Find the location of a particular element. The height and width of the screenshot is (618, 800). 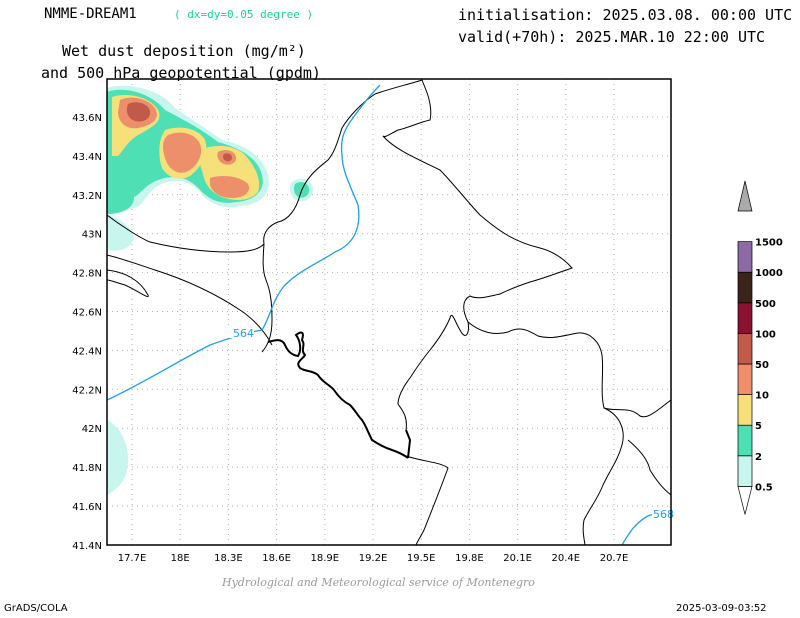

lat-tick-label: 41.6N is located at coordinates (87, 507).